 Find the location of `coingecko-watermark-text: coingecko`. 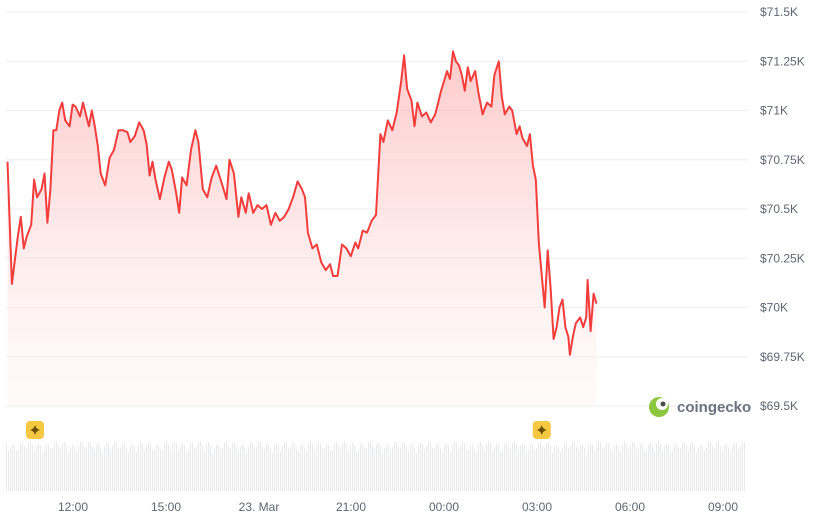

coingecko-watermark-text: coingecko is located at coordinates (714, 407).